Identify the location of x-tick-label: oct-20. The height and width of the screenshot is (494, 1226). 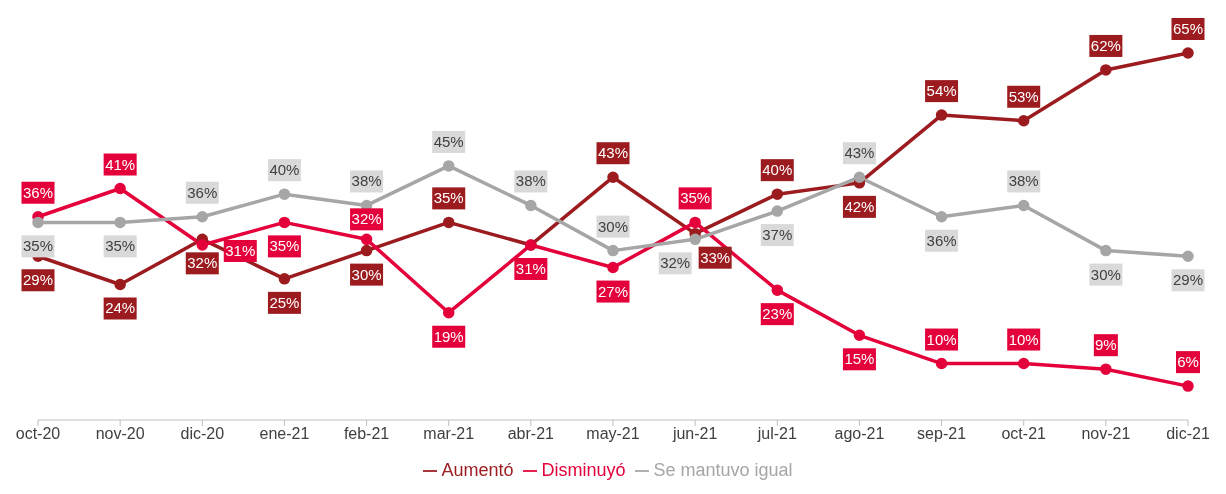
(38, 434).